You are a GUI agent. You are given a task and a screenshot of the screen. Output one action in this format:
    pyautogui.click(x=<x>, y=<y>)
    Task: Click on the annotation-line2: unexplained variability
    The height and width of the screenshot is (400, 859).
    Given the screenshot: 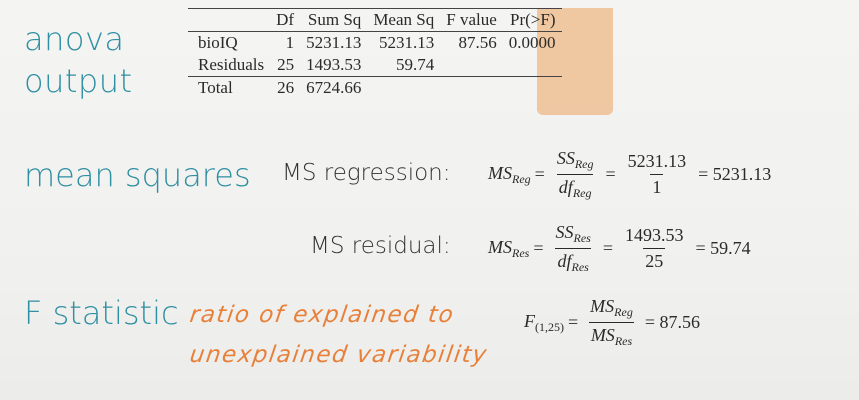 What is the action you would take?
    pyautogui.click(x=339, y=355)
    